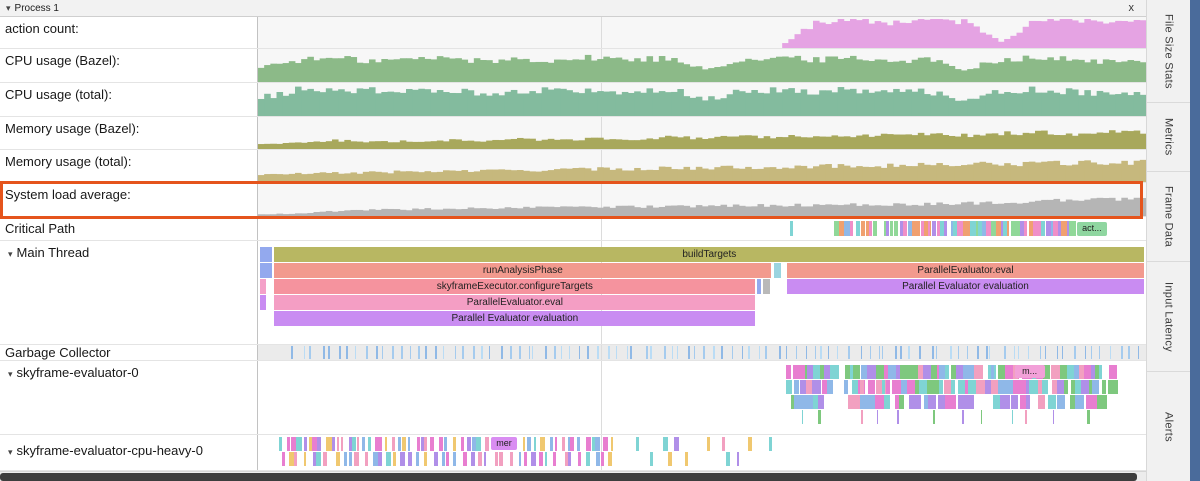 Image resolution: width=1200 pixels, height=481 pixels. What do you see at coordinates (515, 318) in the screenshot?
I see `flame-span: Parallel Evaluator evaluation` at bounding box center [515, 318].